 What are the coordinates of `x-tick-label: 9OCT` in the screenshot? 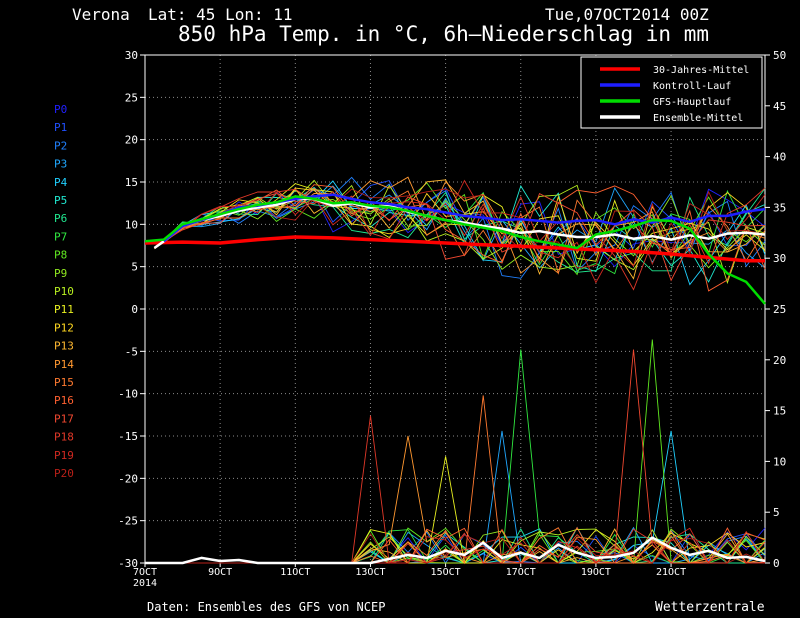 It's located at (220, 572).